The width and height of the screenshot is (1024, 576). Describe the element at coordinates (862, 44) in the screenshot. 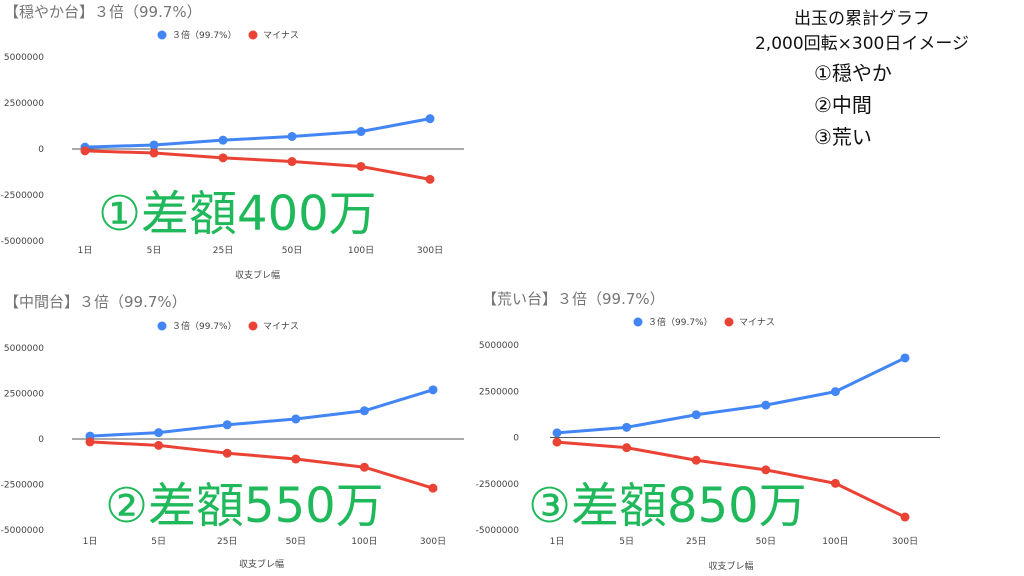

I see `note-subtitle: 2,000回転×300日イメージ` at that location.